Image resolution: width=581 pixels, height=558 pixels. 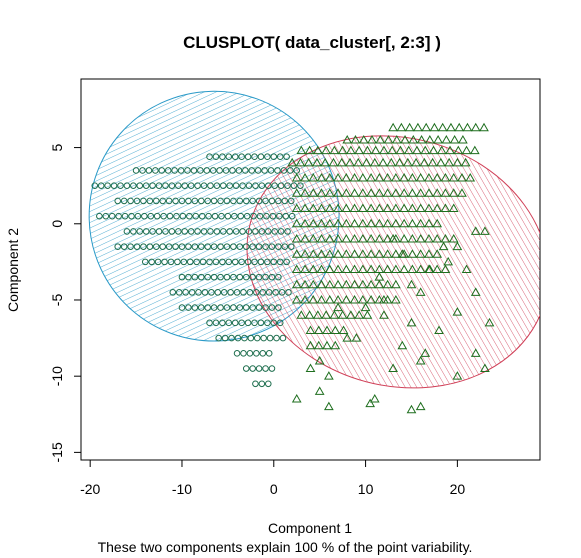 What do you see at coordinates (57, 452) in the screenshot?
I see `y-tick-label: -15` at bounding box center [57, 452].